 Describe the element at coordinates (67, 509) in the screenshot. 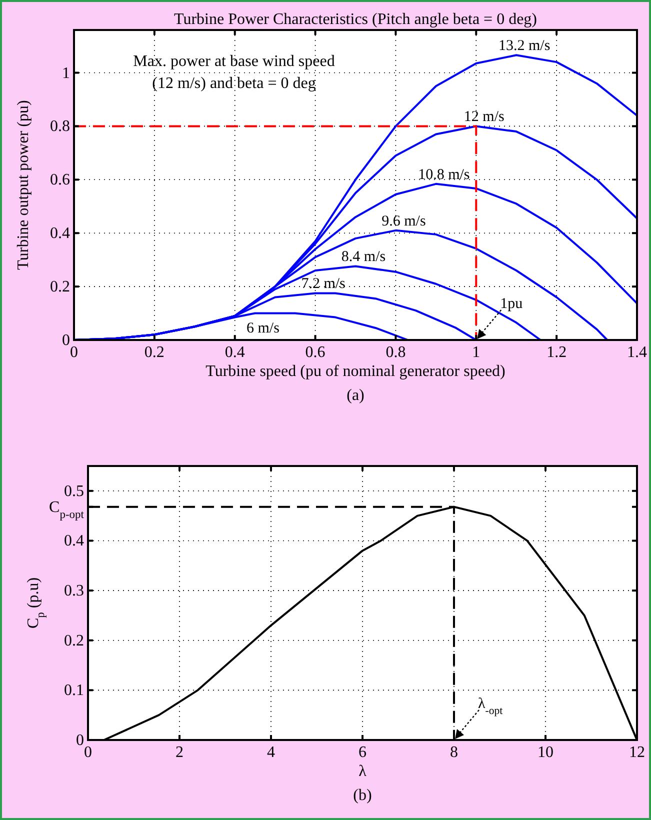

I see `y-tick-label: C$_{p-opt}$` at that location.